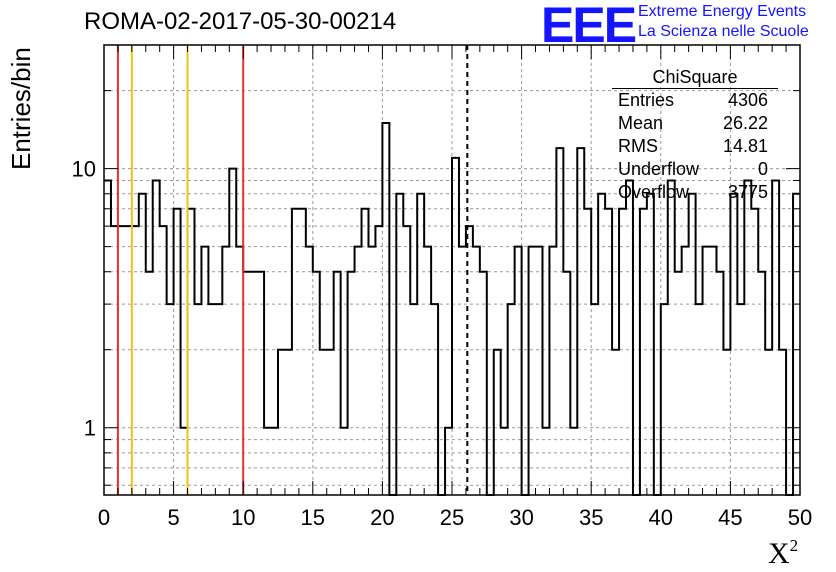 This screenshot has width=836, height=572. I want to click on chart-title: ROMA-02-2017-05-30-00214, so click(240, 21).